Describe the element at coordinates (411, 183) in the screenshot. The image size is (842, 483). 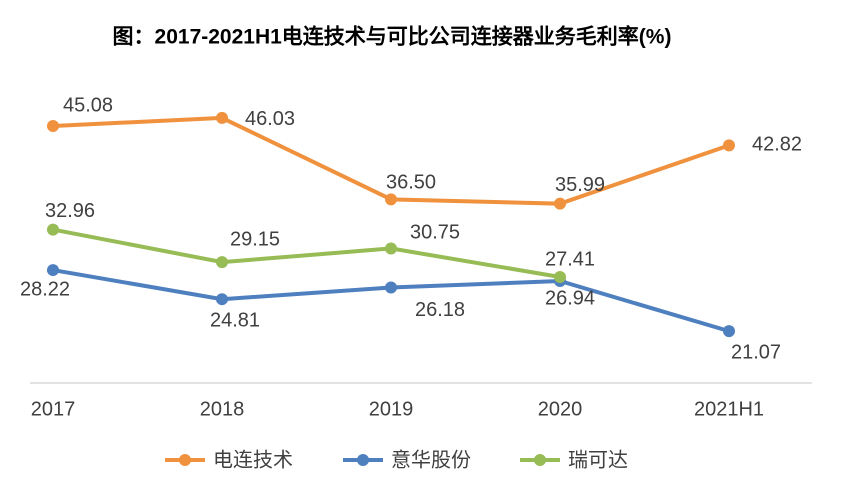
I see `data-label: 36.50` at that location.